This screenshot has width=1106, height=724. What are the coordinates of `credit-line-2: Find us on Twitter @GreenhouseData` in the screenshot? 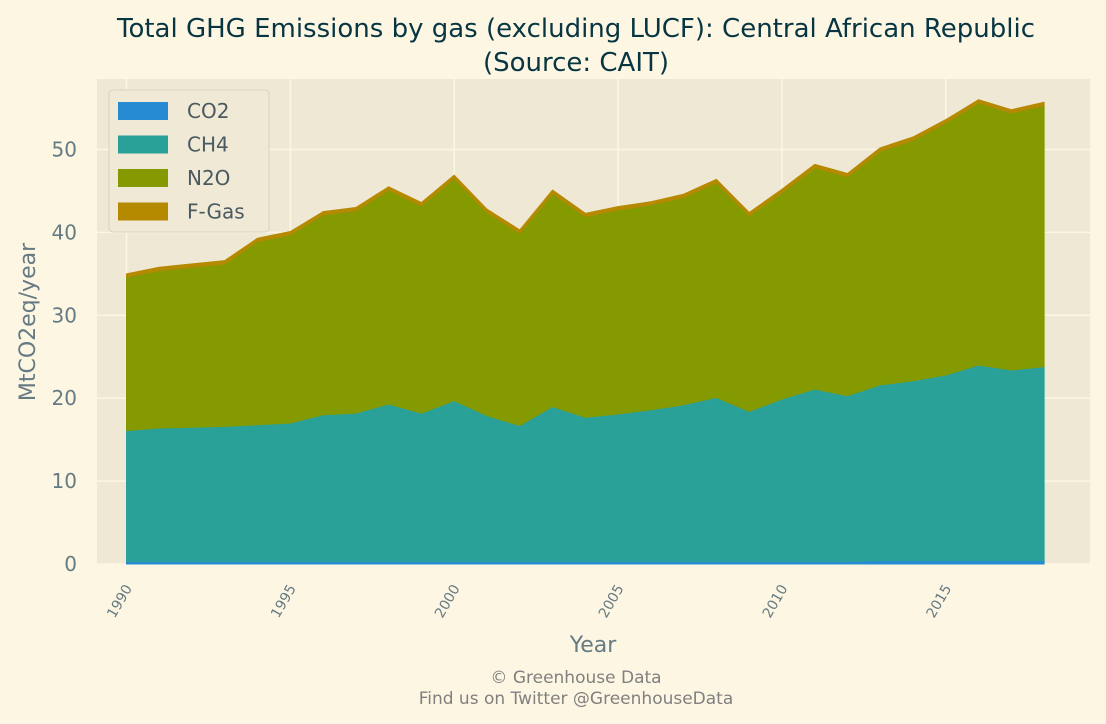 It's located at (576, 699).